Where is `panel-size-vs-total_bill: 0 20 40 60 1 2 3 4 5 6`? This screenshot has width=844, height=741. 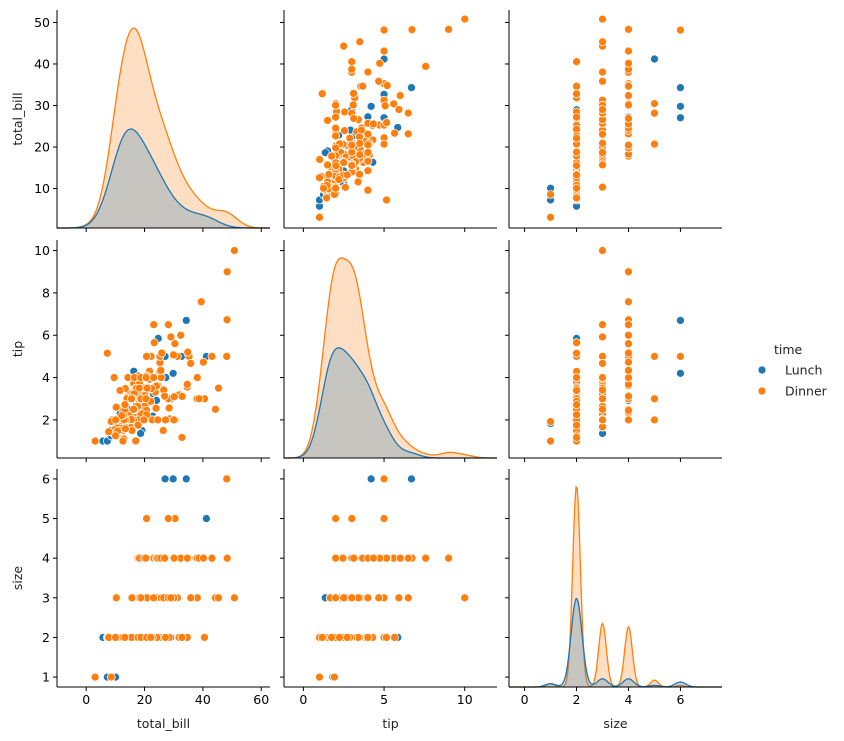 panel-size-vs-total_bill: 0 20 40 60 1 2 3 4 5 6 is located at coordinates (156, 588).